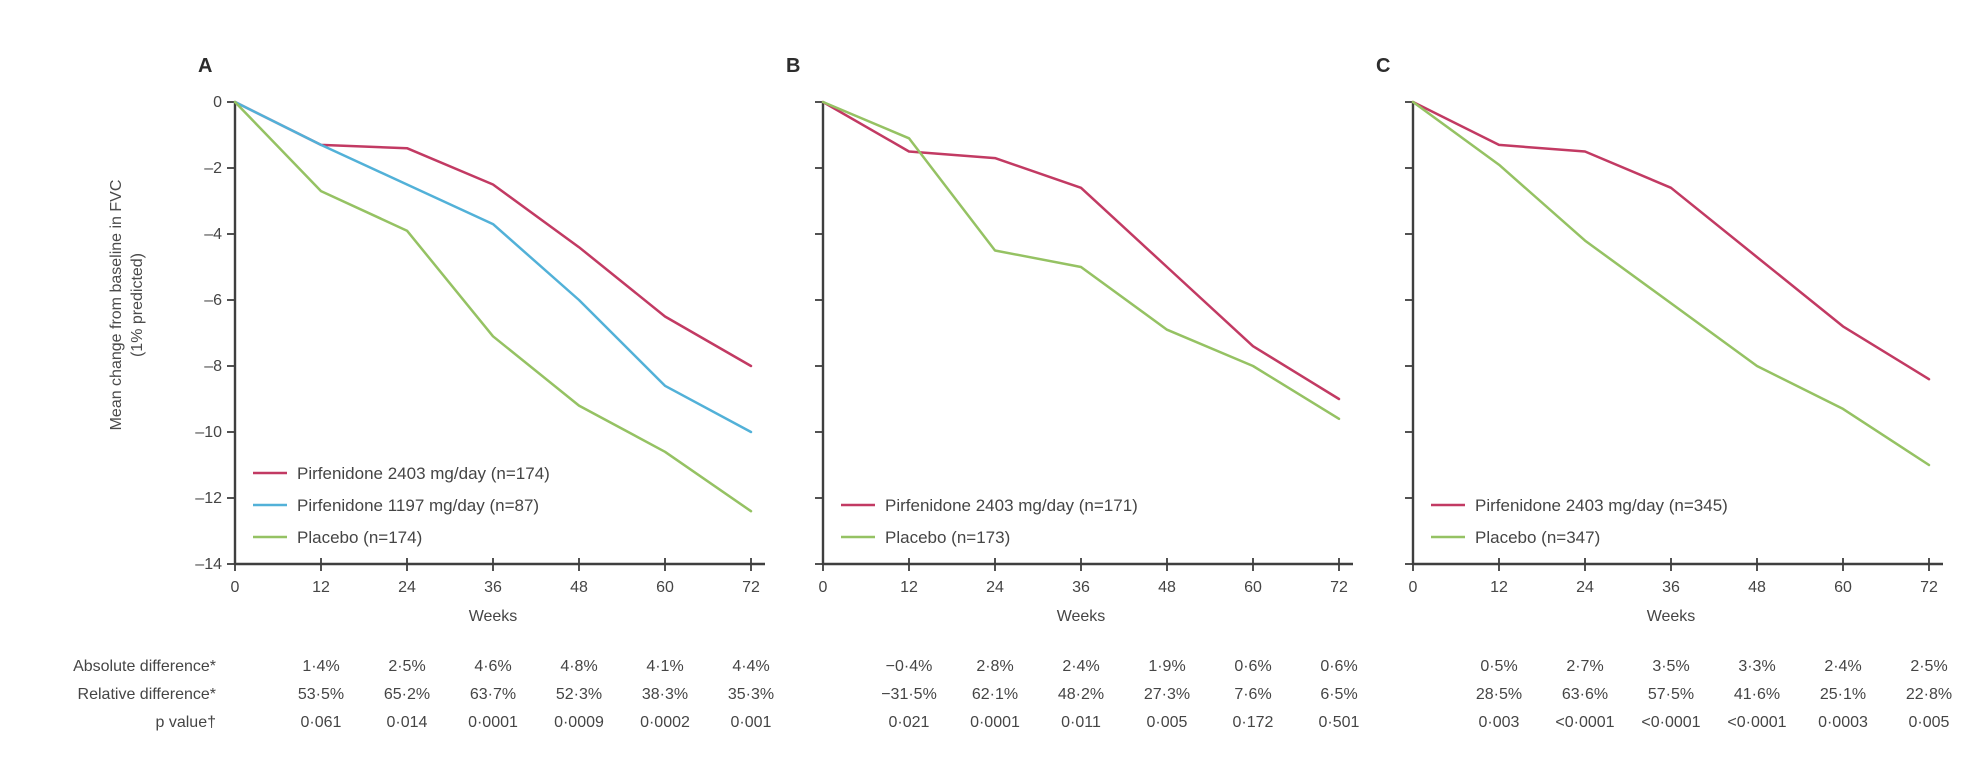 This screenshot has height=758, width=1988. Describe the element at coordinates (1843, 666) in the screenshot. I see `table-value-C-absolute-wk60: 2·4%` at that location.